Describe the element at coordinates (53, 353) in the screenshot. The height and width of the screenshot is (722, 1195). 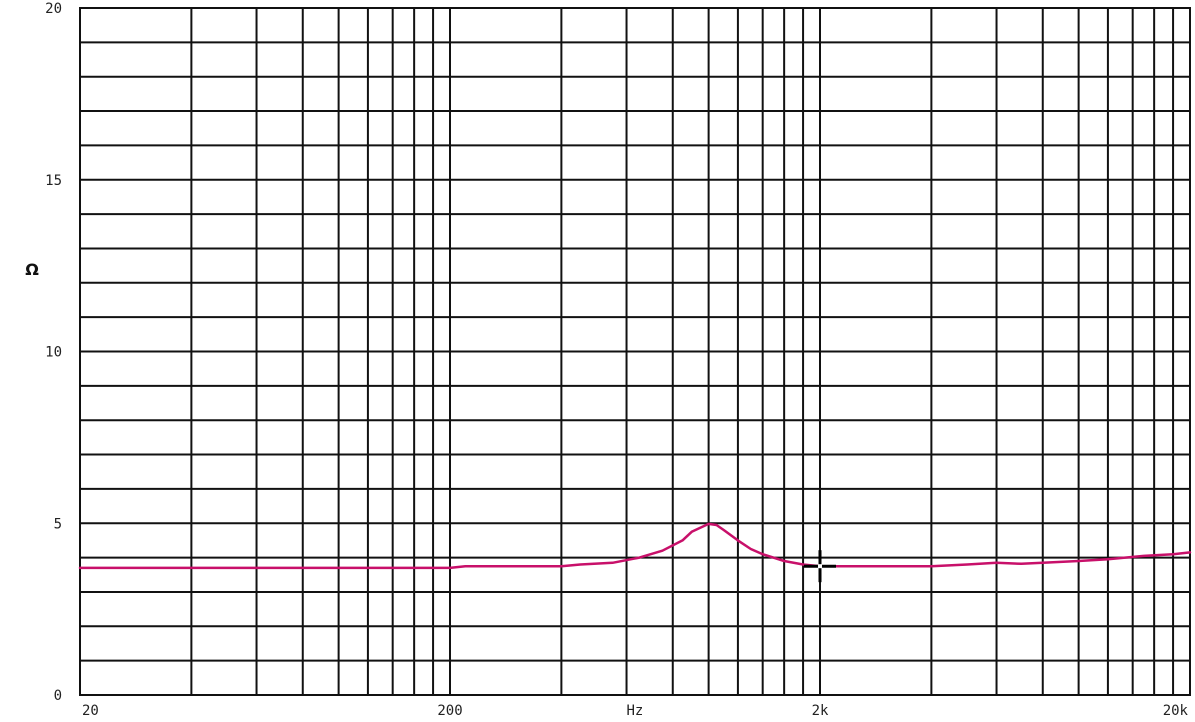
I see `y-tick-label: 10` at that location.